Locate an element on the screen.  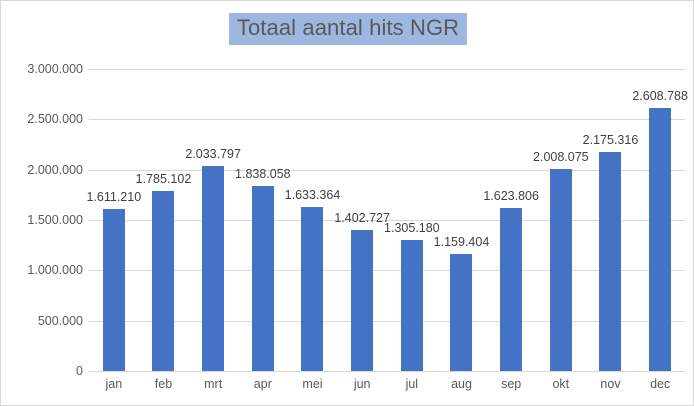
bar-value-label: 2.008.075 is located at coordinates (561, 156).